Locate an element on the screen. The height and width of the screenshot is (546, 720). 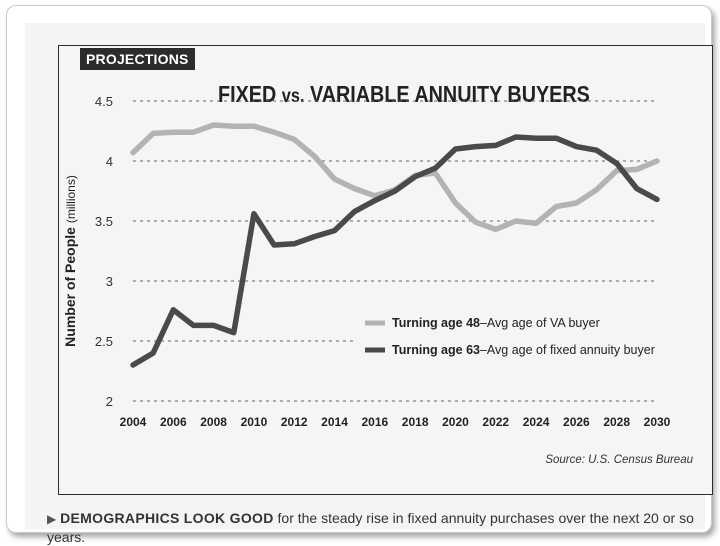
legend-entry-description: –Avg age of fixed annuity buyer is located at coordinates (567, 350).